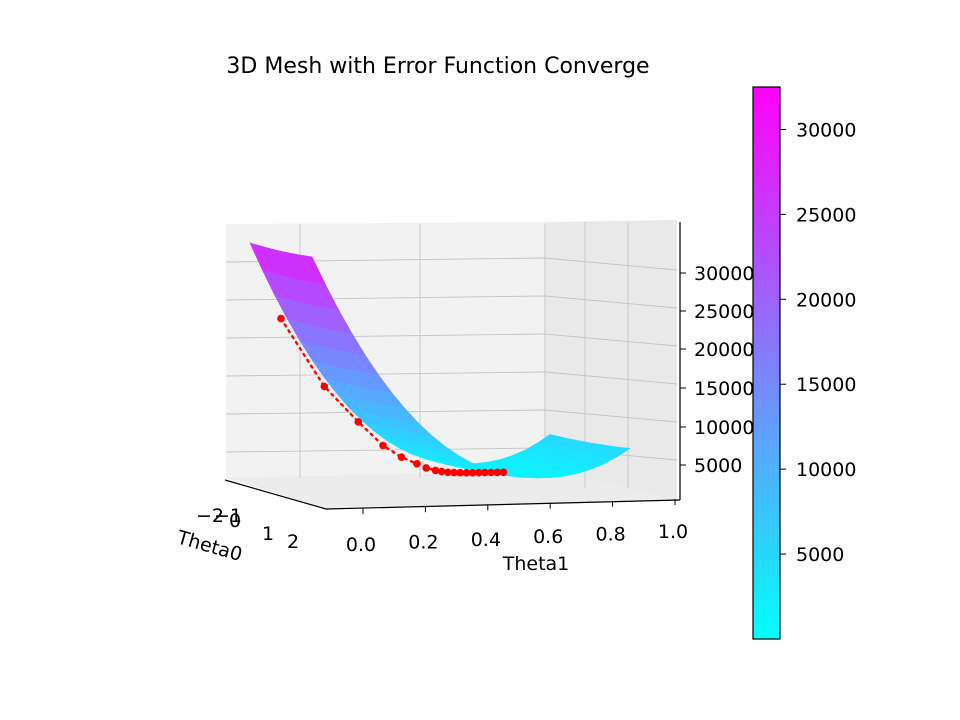  I want to click on theta0-axis-label: Theta0, so click(209, 546).